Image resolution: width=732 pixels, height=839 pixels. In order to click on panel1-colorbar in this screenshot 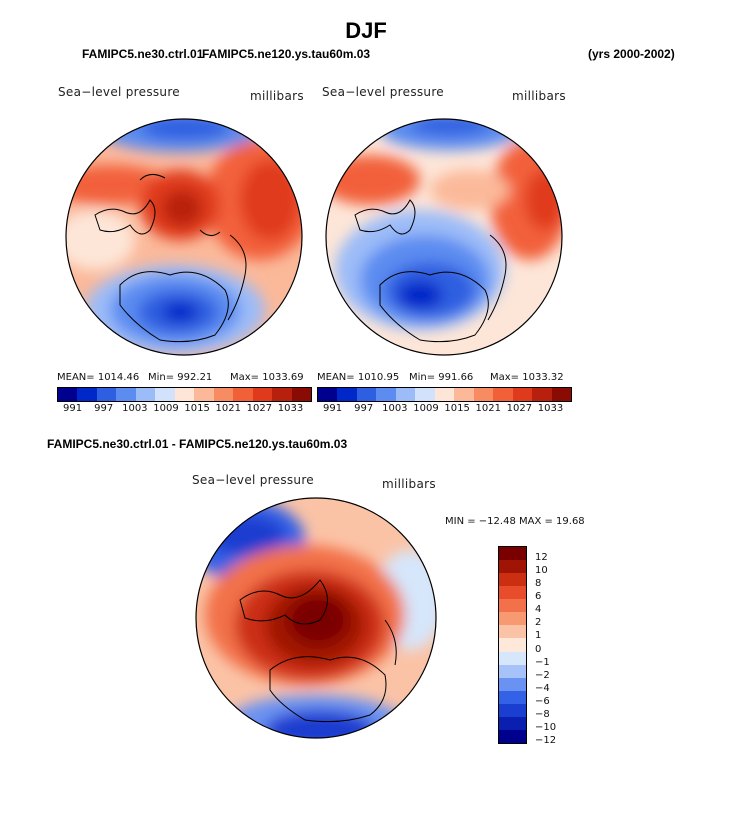, I will do `click(184, 394)`.